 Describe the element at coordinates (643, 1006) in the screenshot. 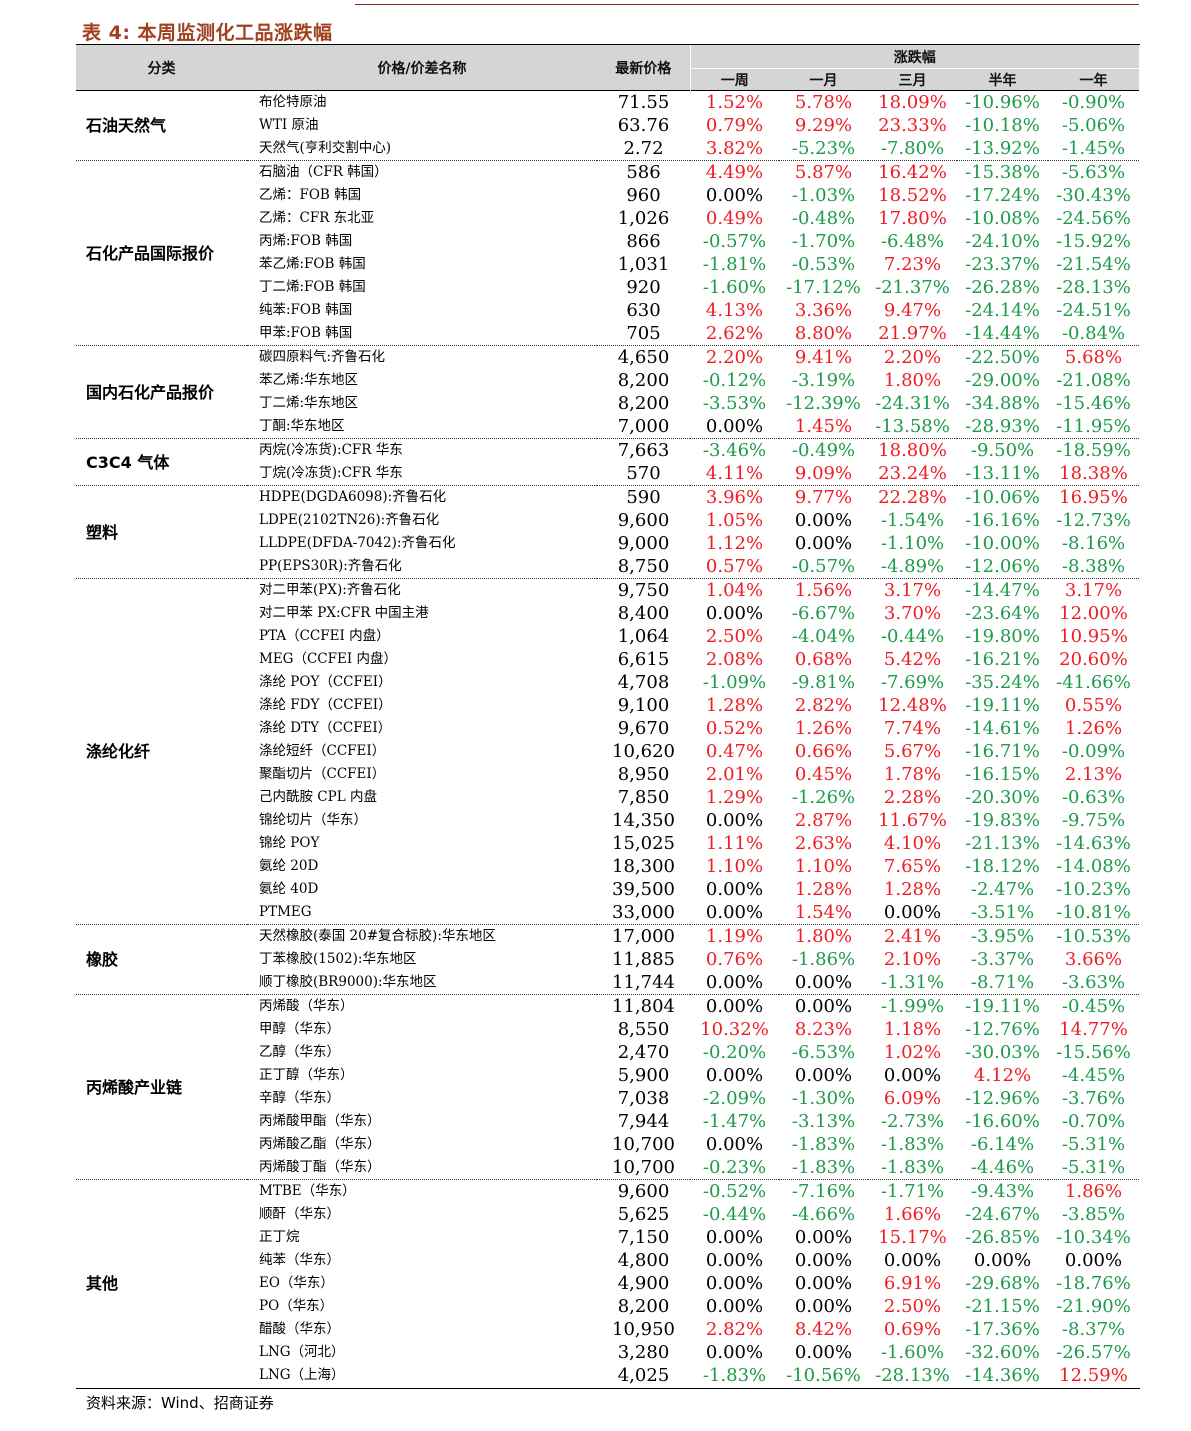

I see `latest-price-cell: 11,804` at that location.